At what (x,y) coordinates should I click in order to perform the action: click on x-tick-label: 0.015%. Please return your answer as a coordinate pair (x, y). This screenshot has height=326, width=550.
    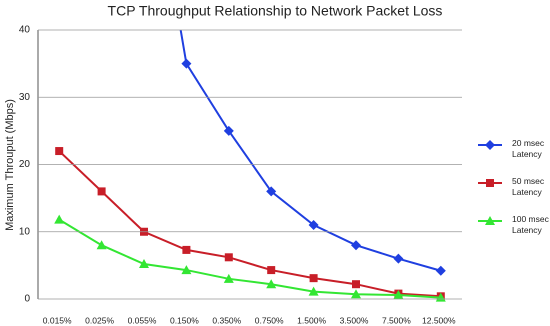
    Looking at the image, I should click on (57, 320).